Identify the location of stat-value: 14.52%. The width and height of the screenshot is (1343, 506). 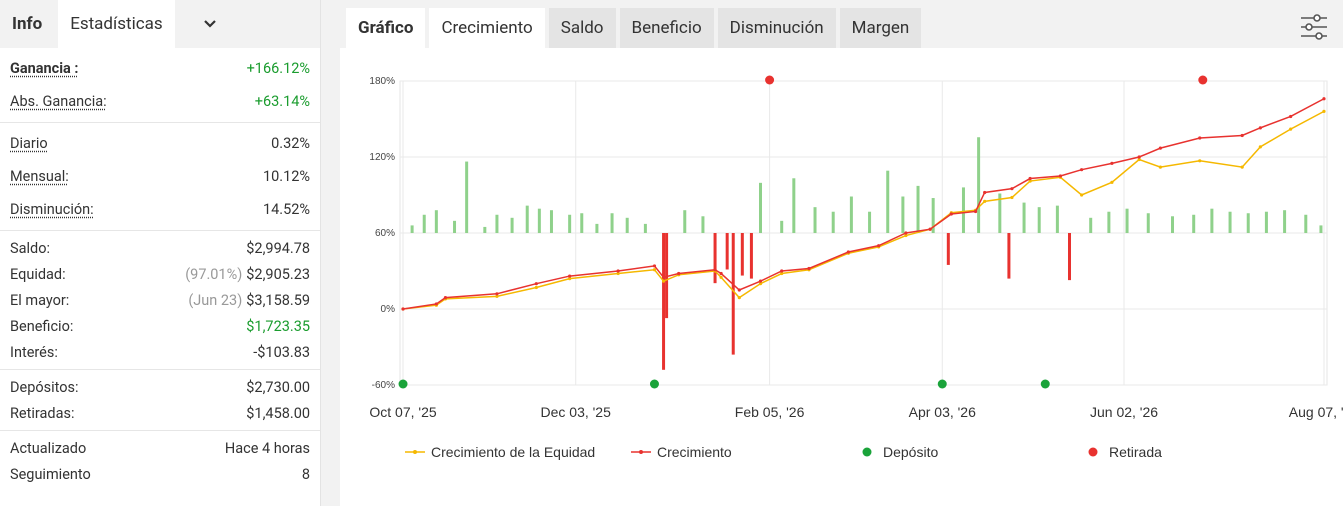
(286, 209).